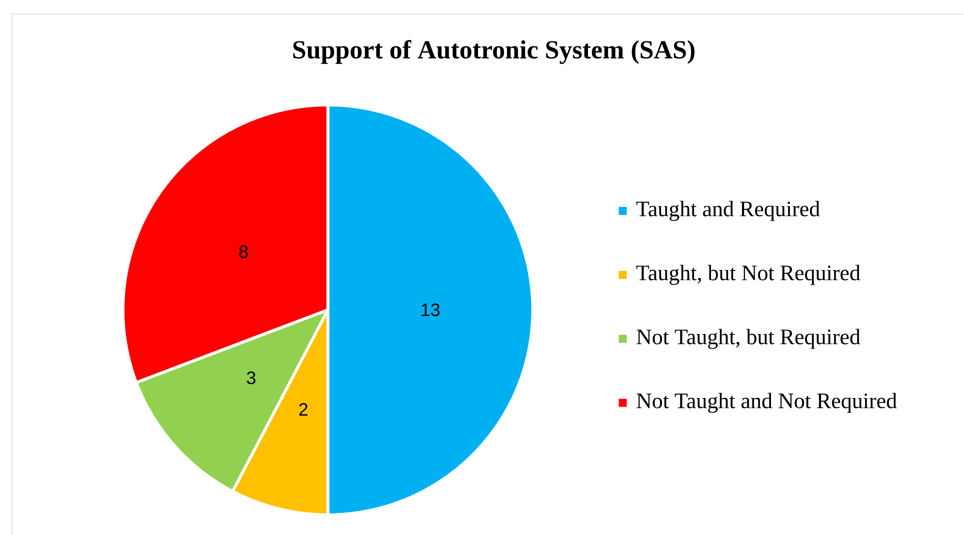 This screenshot has width=964, height=535. Describe the element at coordinates (493, 52) in the screenshot. I see `chart-title: Support of Autotronic System (SAS)` at that location.